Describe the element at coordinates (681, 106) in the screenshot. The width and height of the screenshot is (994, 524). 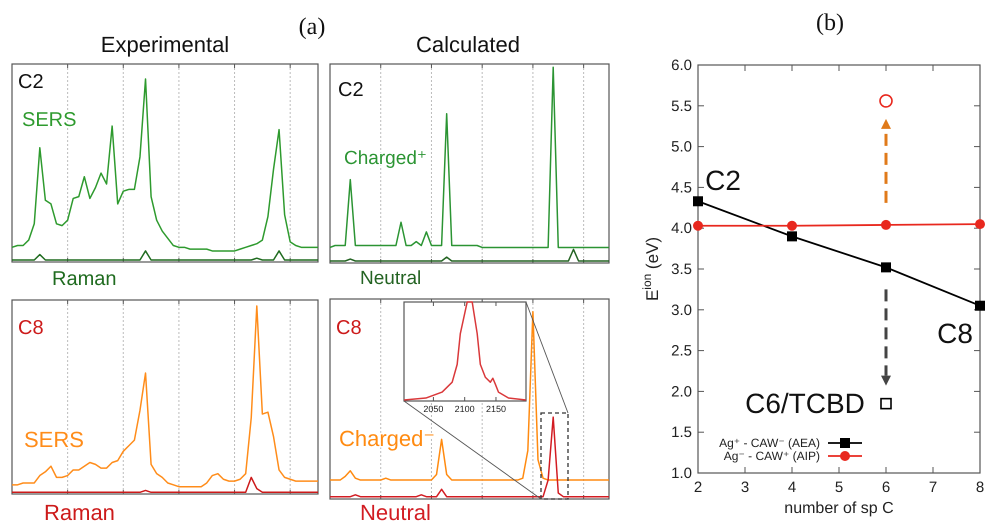
I see `y-tick-label: 5.5` at that location.